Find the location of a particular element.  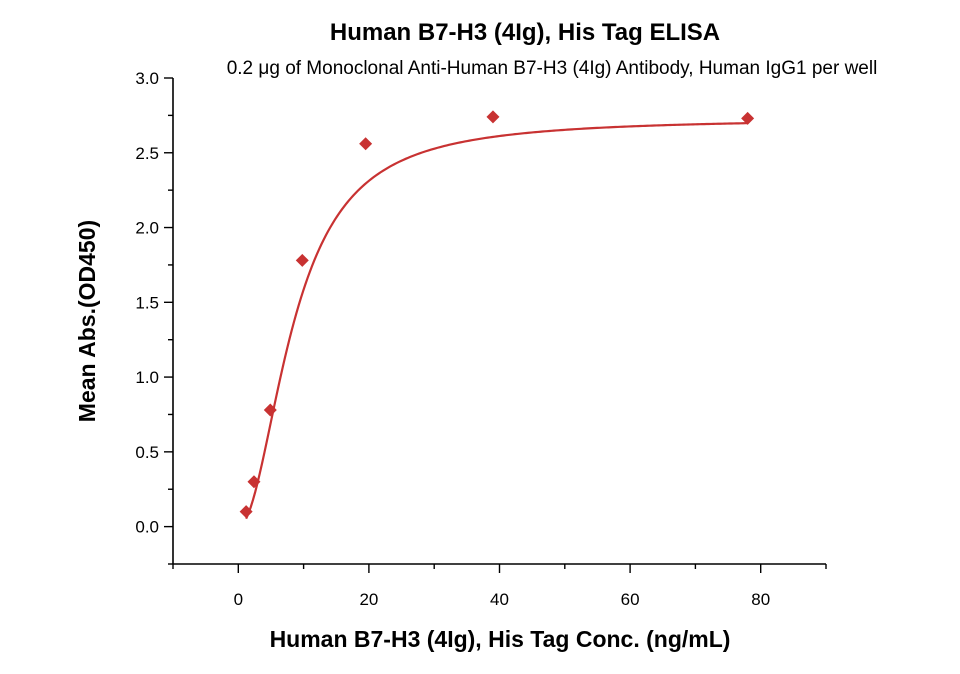

x-tick-label: 80 is located at coordinates (760, 599).